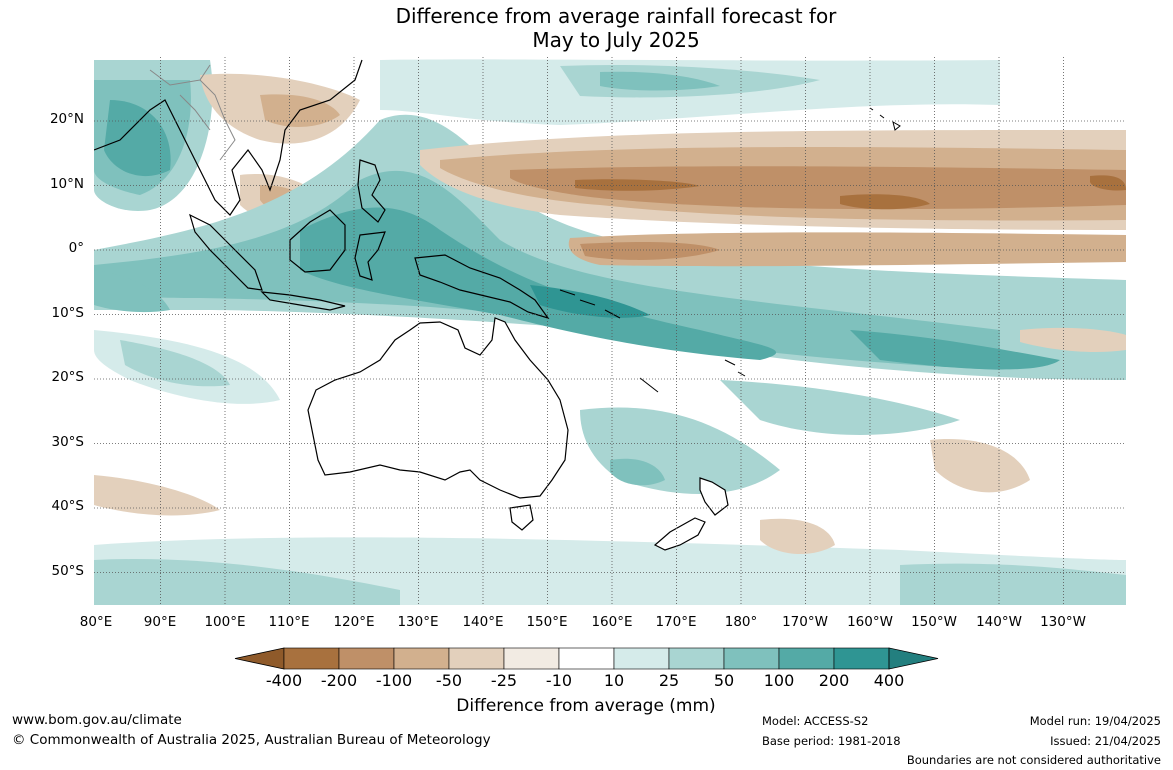  What do you see at coordinates (815, 721) in the screenshot?
I see `model-name: Model: ACCESS-S2` at bounding box center [815, 721].